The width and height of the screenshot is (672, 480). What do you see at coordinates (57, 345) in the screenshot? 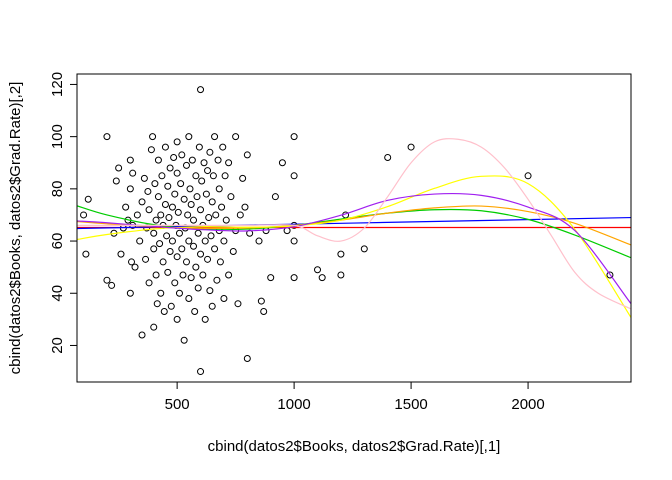
I see `y-tick-label: 20` at bounding box center [57, 345].